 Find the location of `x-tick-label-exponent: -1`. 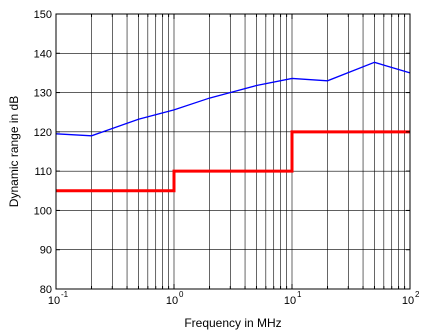

x-tick-label-exponent: -1 is located at coordinates (65, 294).